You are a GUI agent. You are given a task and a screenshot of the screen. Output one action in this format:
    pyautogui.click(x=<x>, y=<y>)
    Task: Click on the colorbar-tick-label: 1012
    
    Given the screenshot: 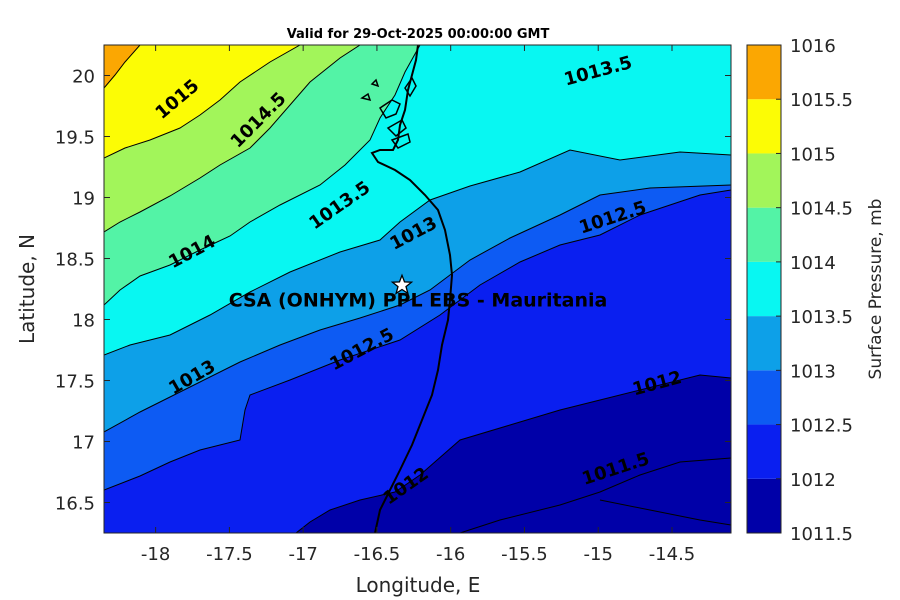 What is the action you would take?
    pyautogui.click(x=813, y=480)
    